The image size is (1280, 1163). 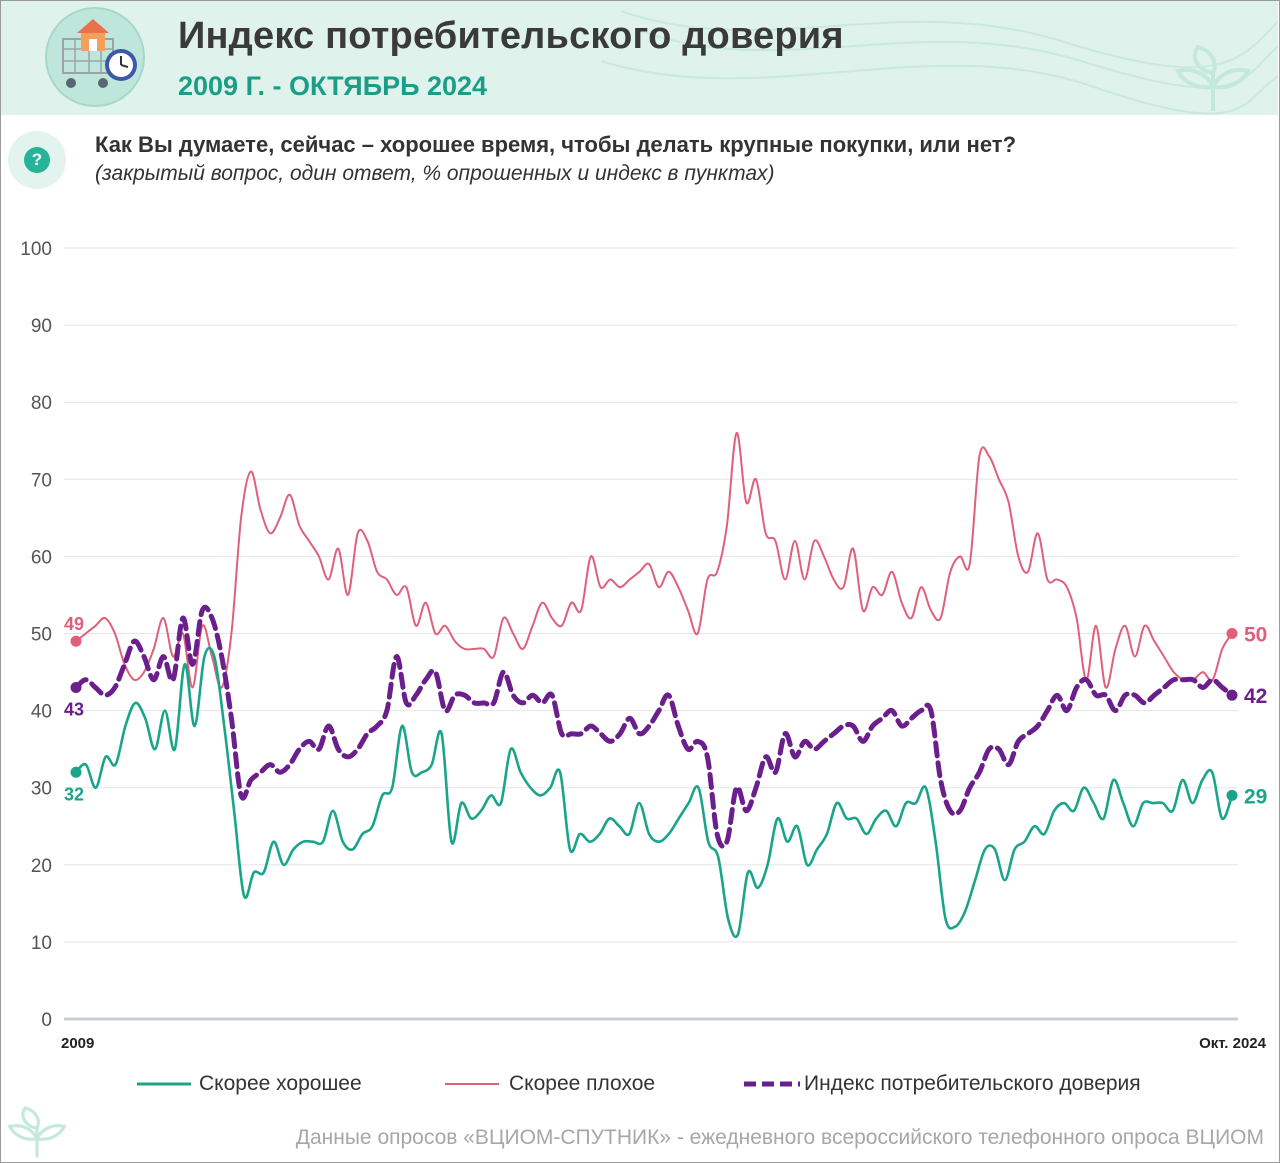 I want to click on legend-label-good: Скорее хорошее, so click(x=280, y=1083).